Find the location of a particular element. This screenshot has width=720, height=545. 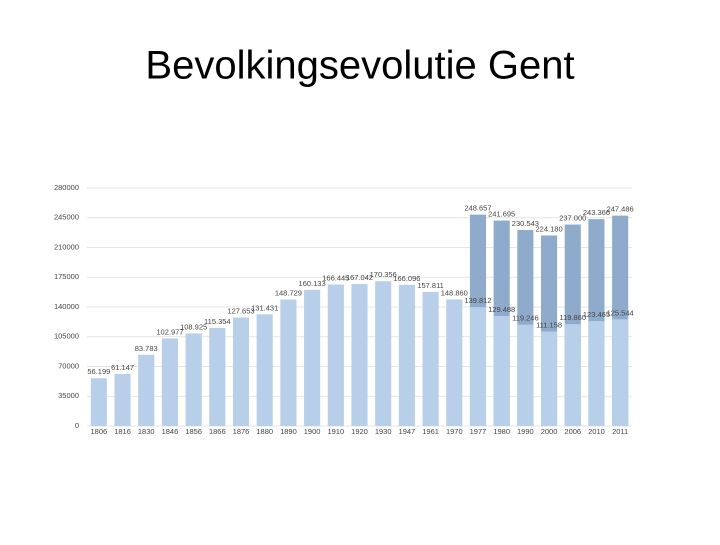

value-label: 61.147 is located at coordinates (122, 367).